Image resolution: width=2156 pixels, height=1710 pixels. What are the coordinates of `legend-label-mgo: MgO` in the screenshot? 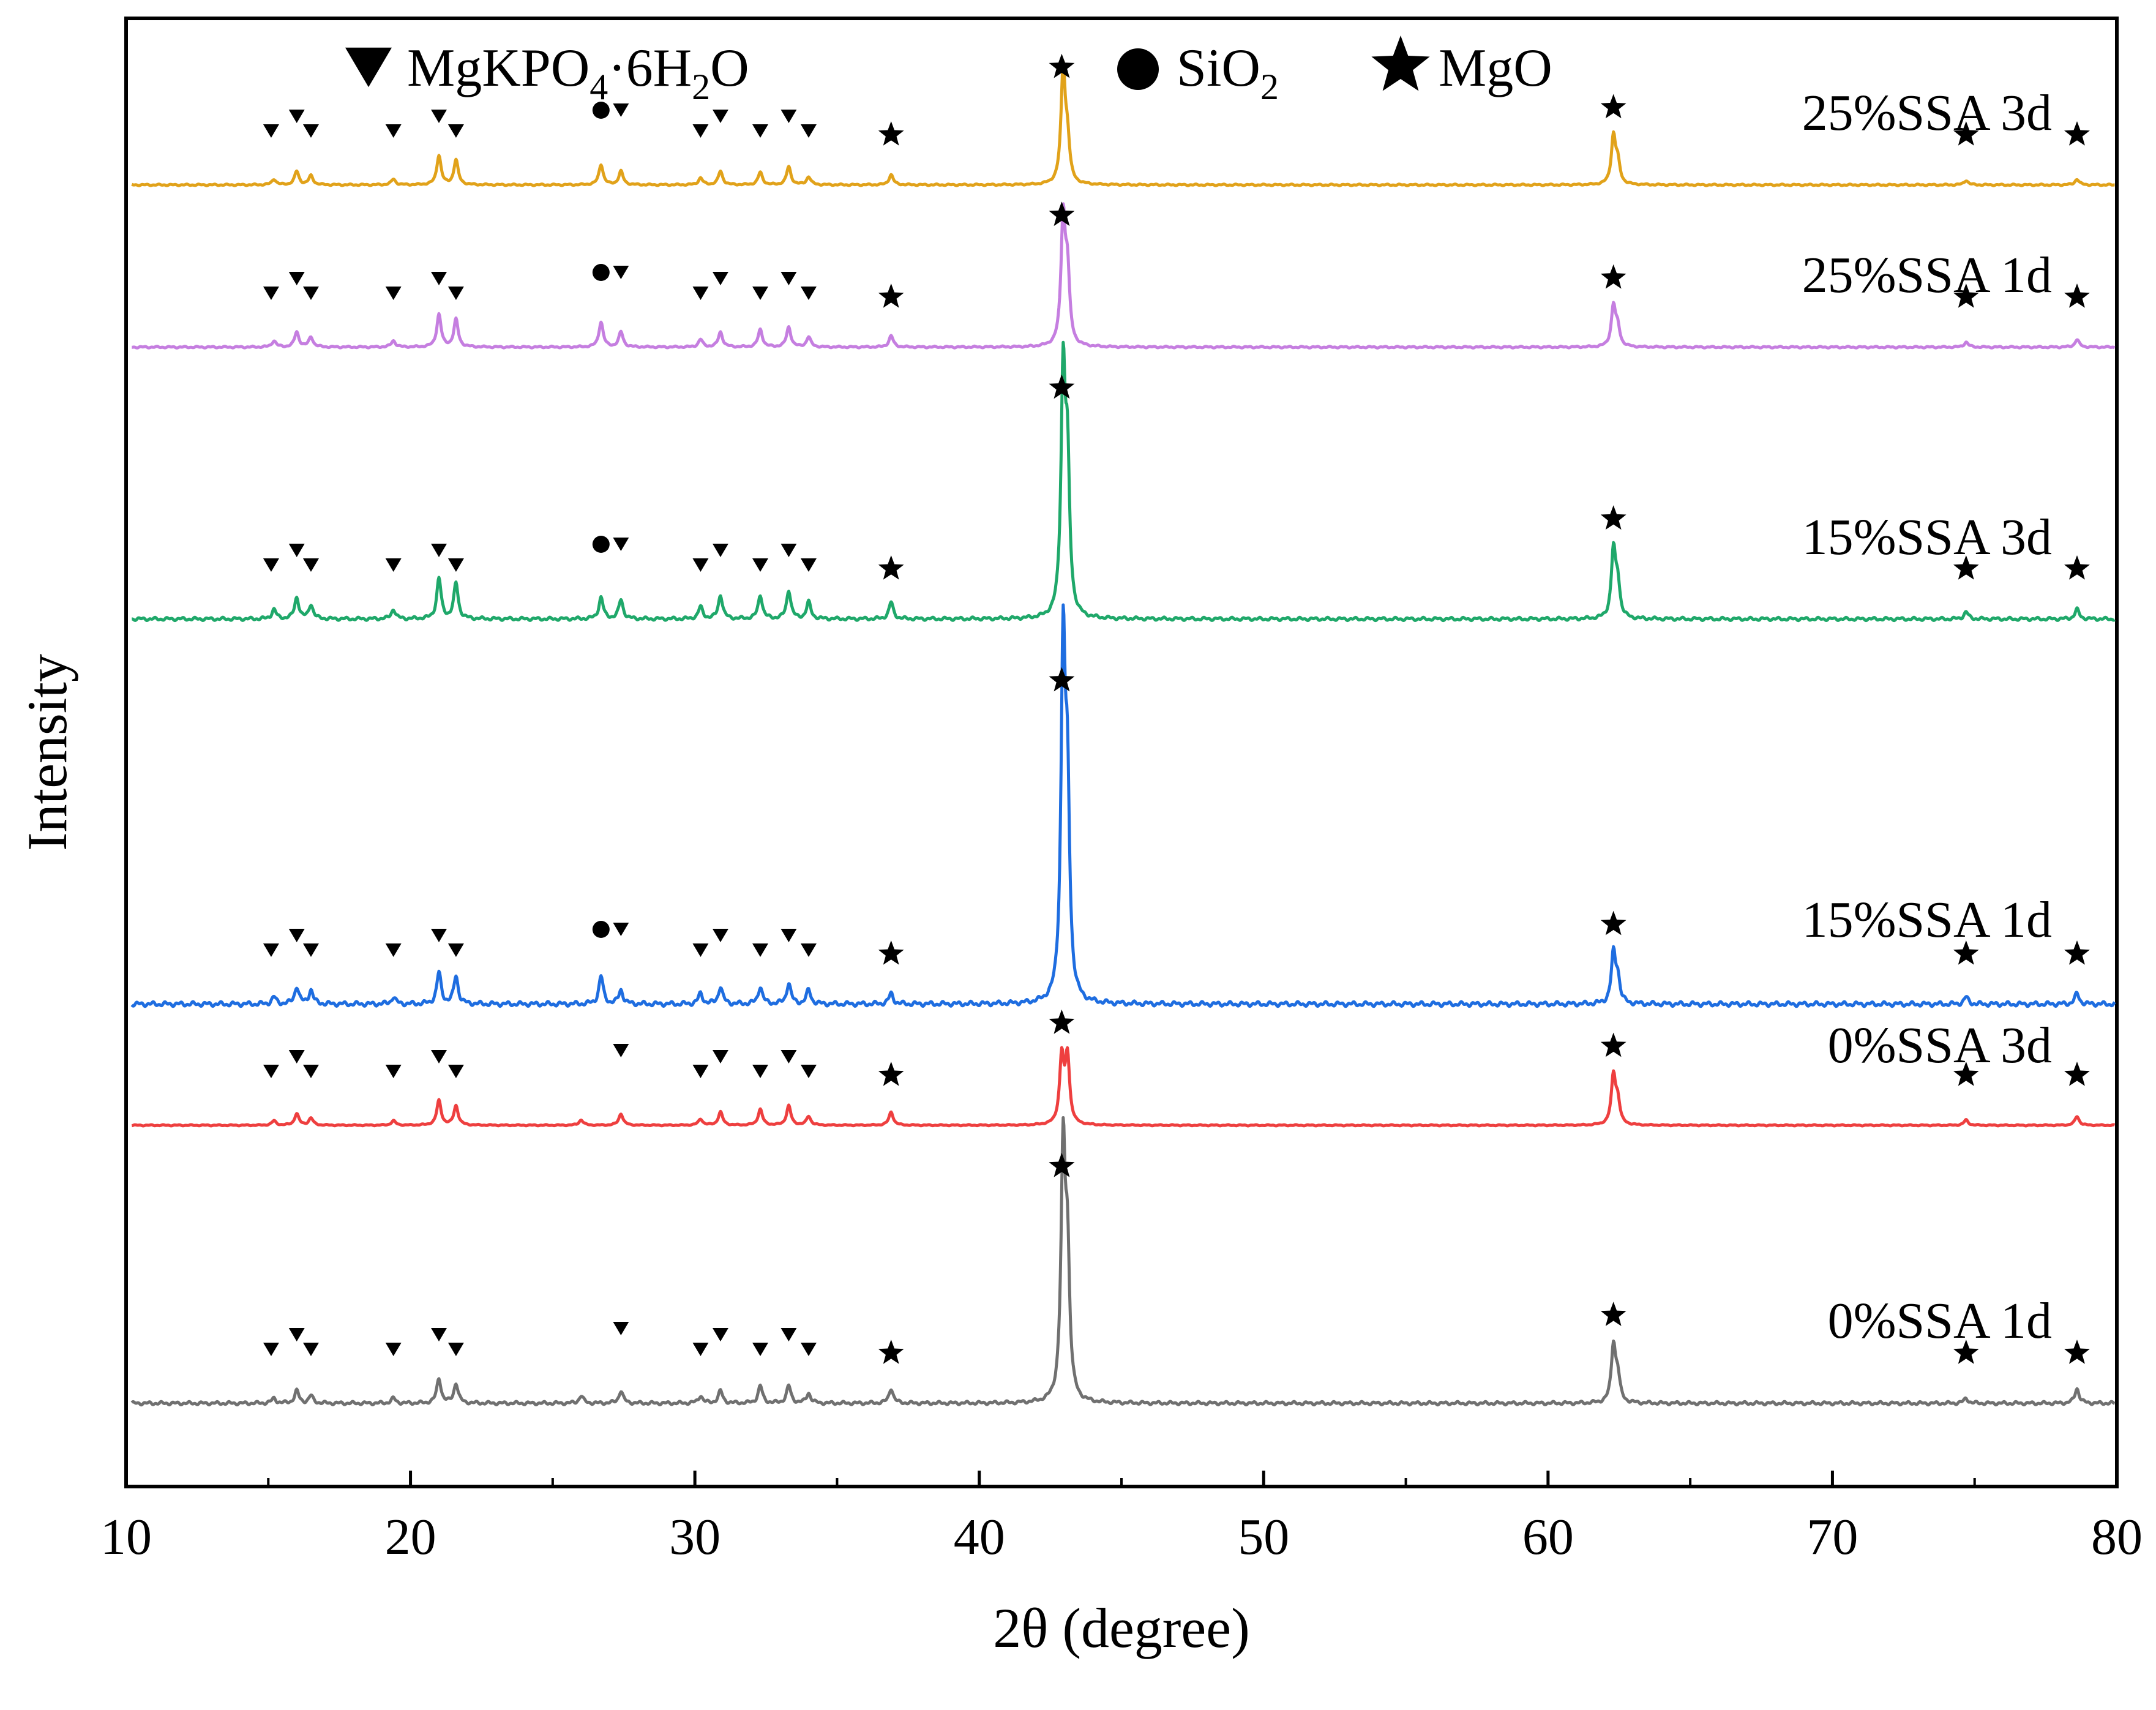 It's located at (1496, 68).